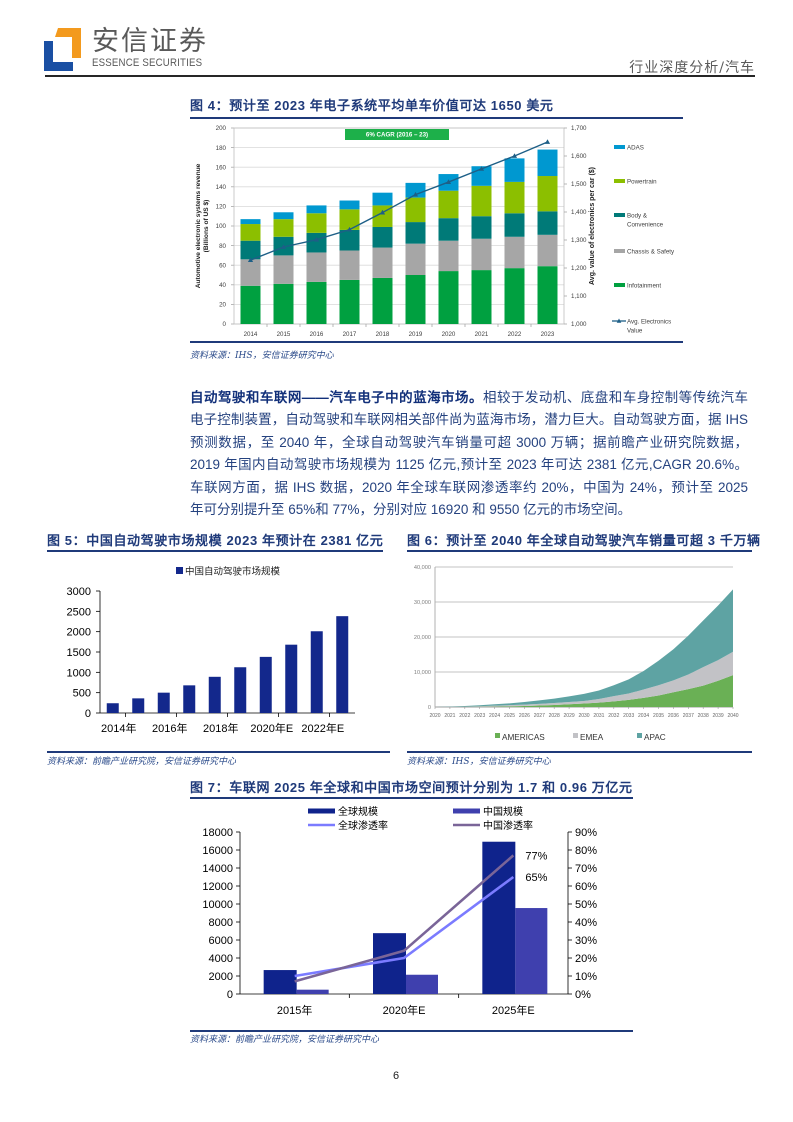 The height and width of the screenshot is (1122, 793). What do you see at coordinates (222, 265) in the screenshot?
I see `y-tick-label: 60` at bounding box center [222, 265].